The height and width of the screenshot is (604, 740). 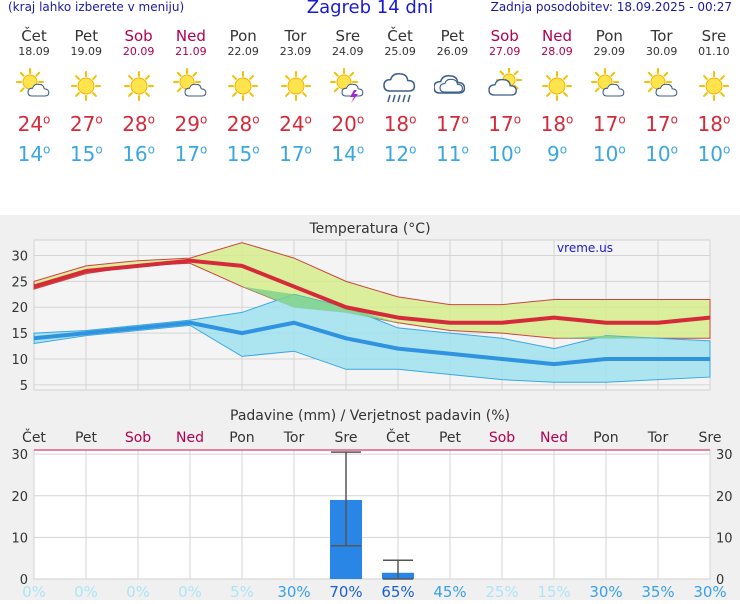 I want to click on day-date: 20.09, so click(x=138, y=51).